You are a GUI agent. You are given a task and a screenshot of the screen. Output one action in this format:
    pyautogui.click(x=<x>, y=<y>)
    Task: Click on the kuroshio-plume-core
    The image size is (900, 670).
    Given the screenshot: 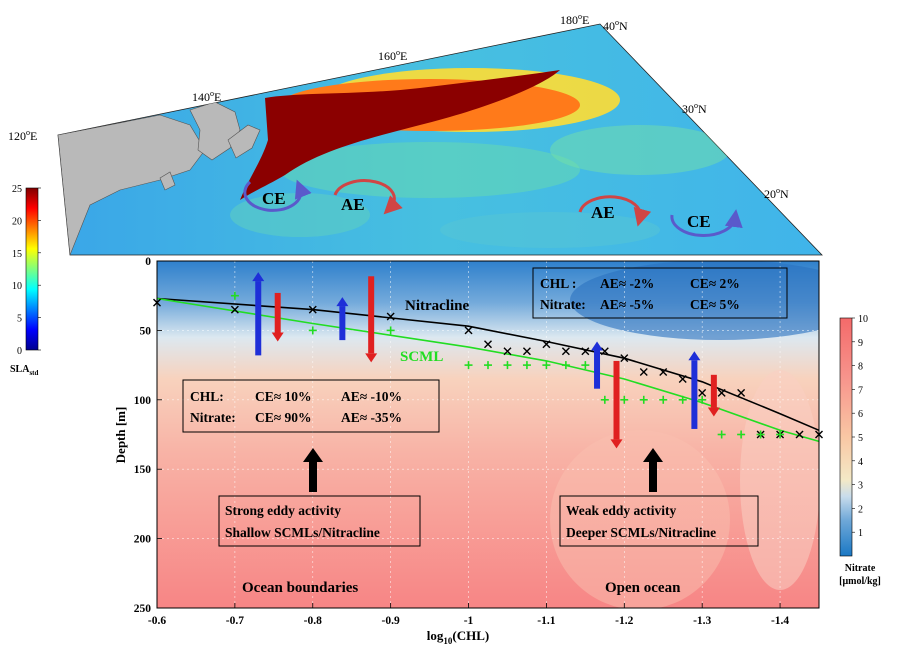 What is the action you would take?
    pyautogui.click(x=400, y=135)
    